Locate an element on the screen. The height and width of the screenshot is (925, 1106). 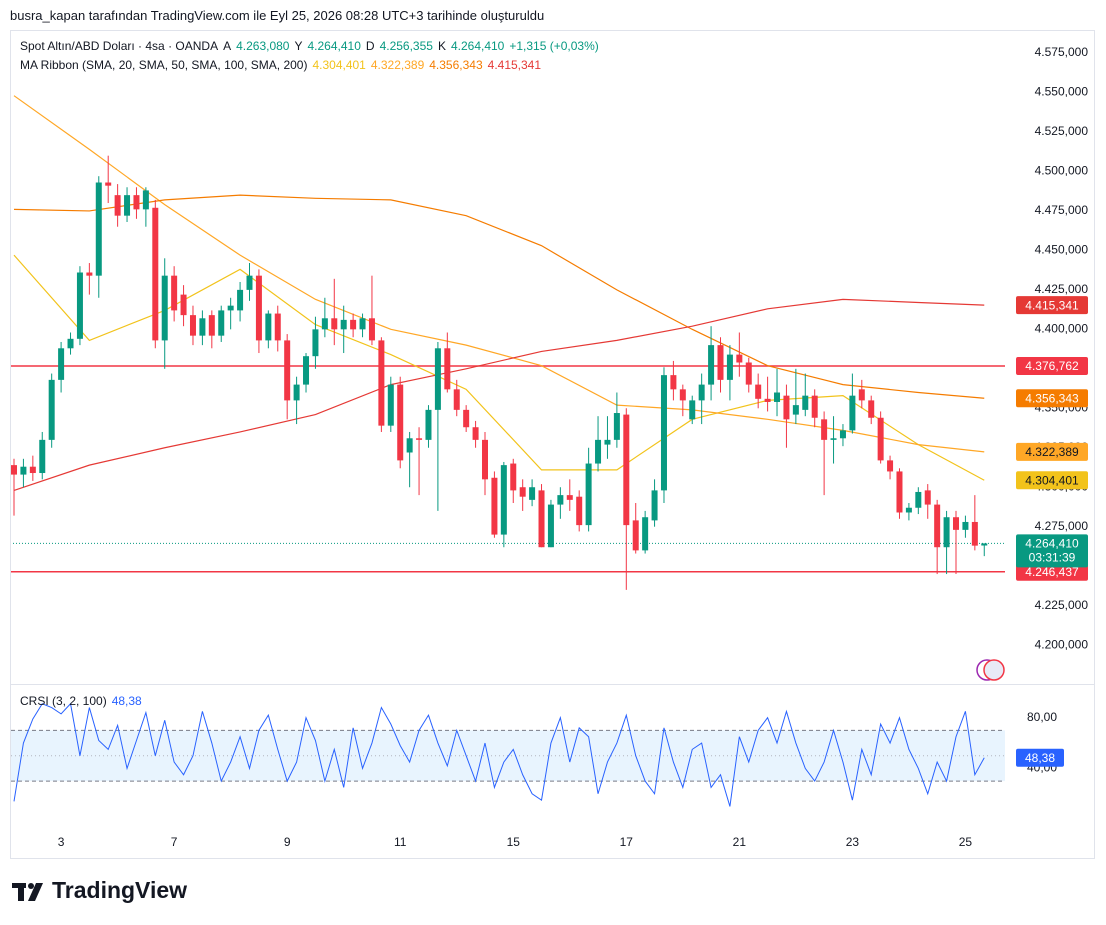
x-tick-label: 3 is located at coordinates (61, 842).